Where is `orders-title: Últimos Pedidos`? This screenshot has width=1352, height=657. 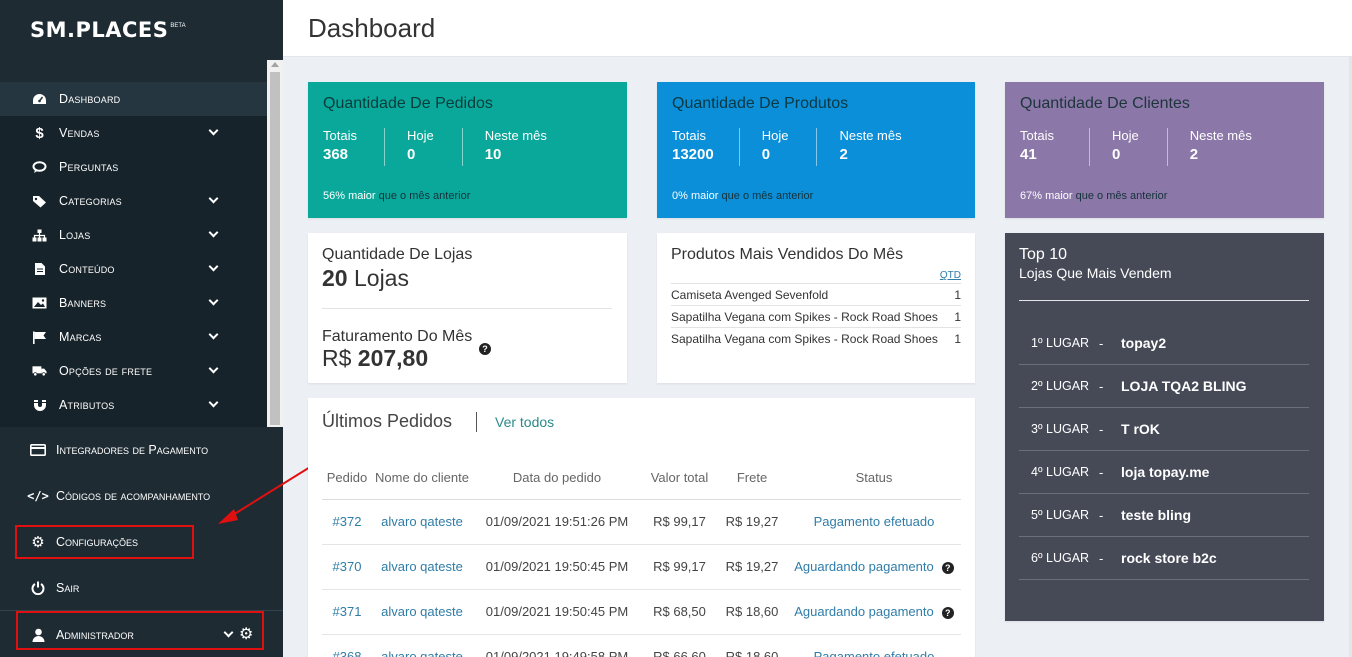
orders-title: Últimos Pedidos is located at coordinates (387, 421).